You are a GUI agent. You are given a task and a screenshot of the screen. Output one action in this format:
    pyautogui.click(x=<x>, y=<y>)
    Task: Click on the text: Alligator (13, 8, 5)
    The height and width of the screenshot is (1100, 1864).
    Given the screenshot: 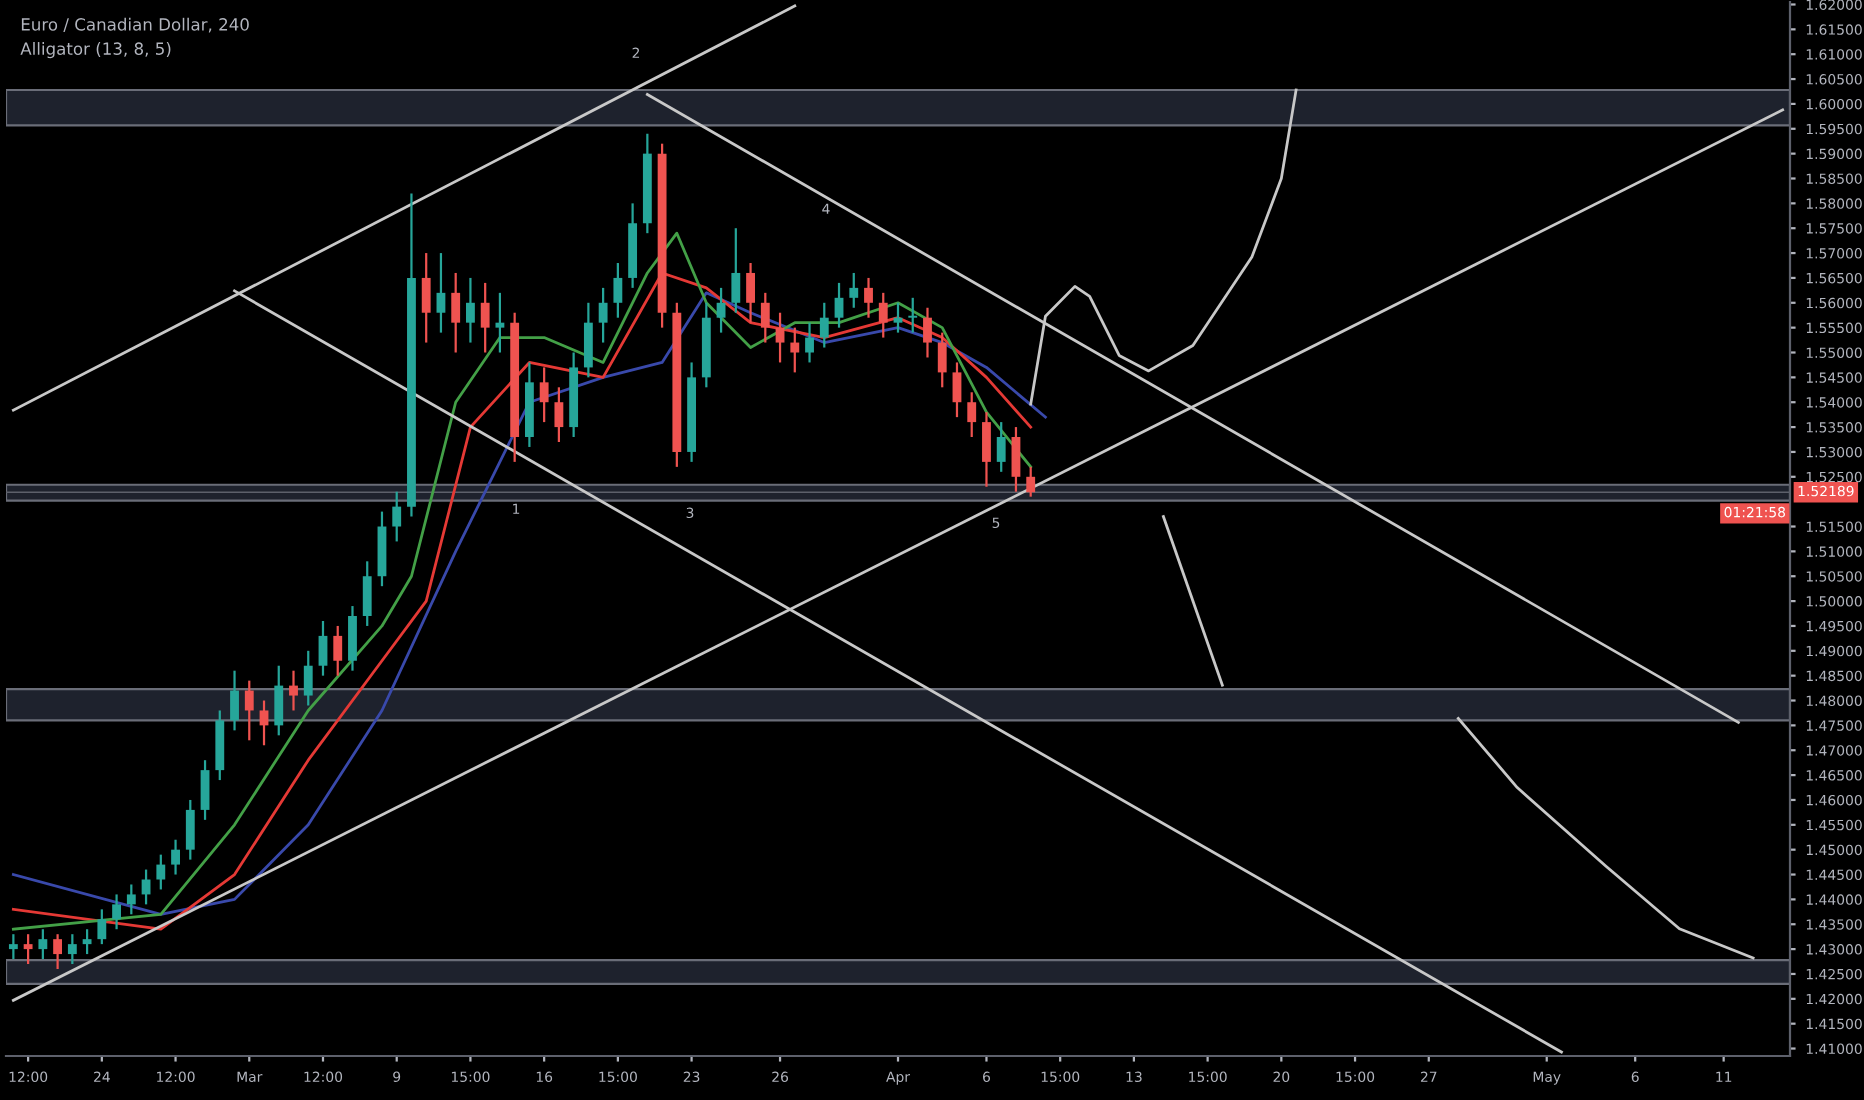 What is the action you would take?
    pyautogui.click(x=95, y=50)
    